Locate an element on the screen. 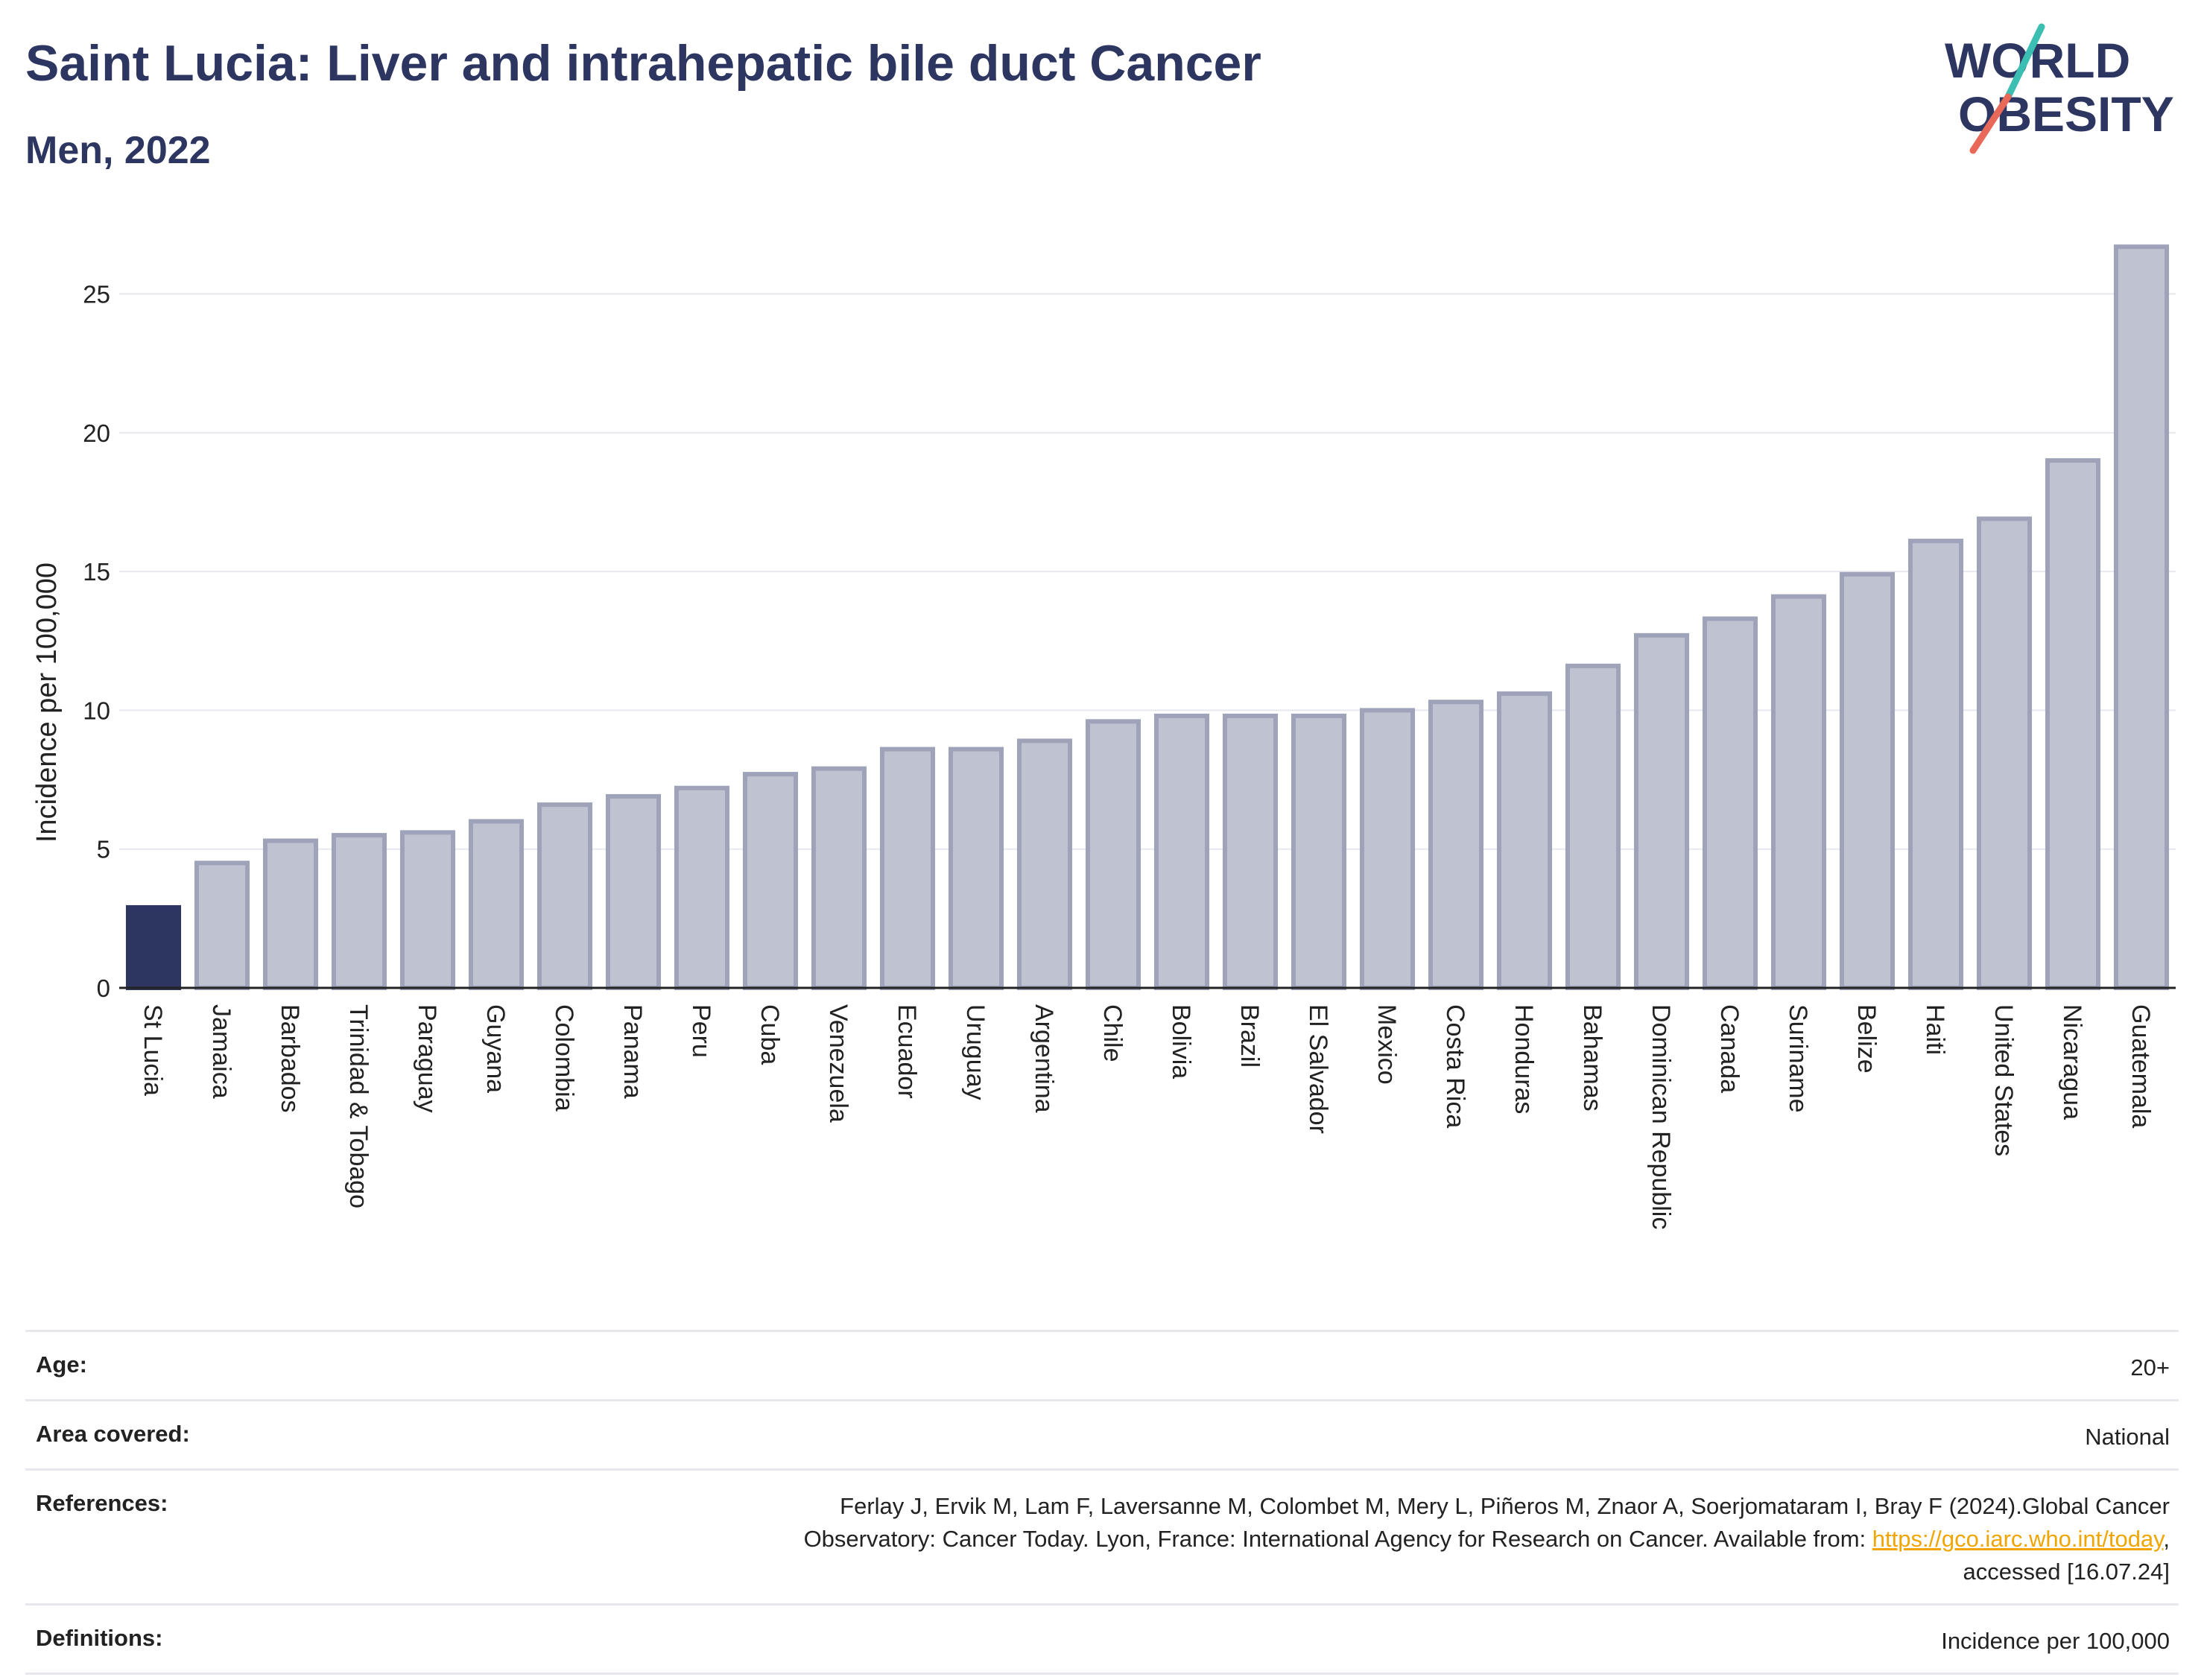 Image resolution: width=2204 pixels, height=1680 pixels. age-label: Age: is located at coordinates (61, 1364).